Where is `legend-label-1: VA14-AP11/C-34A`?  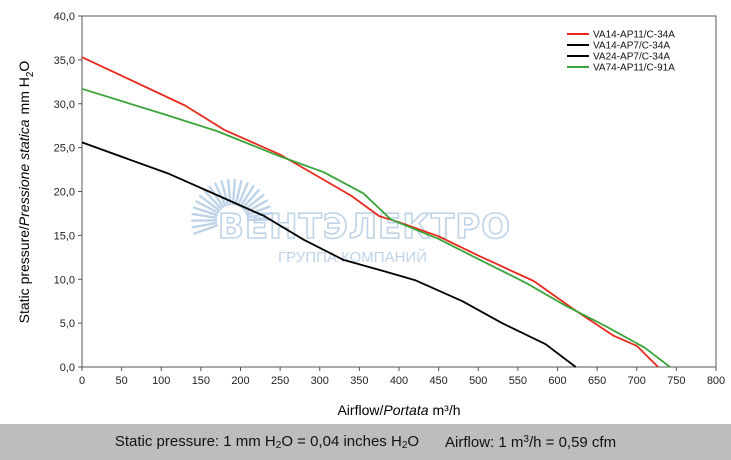
legend-label-1: VA14-AP11/C-34A is located at coordinates (634, 35).